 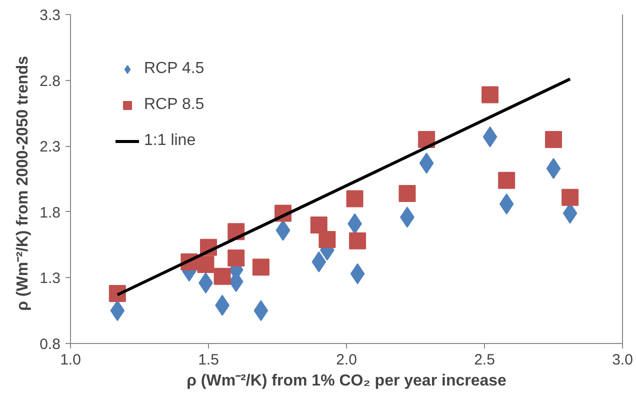 What do you see at coordinates (50, 15) in the screenshot?
I see `y-tick-label: 3.3` at bounding box center [50, 15].